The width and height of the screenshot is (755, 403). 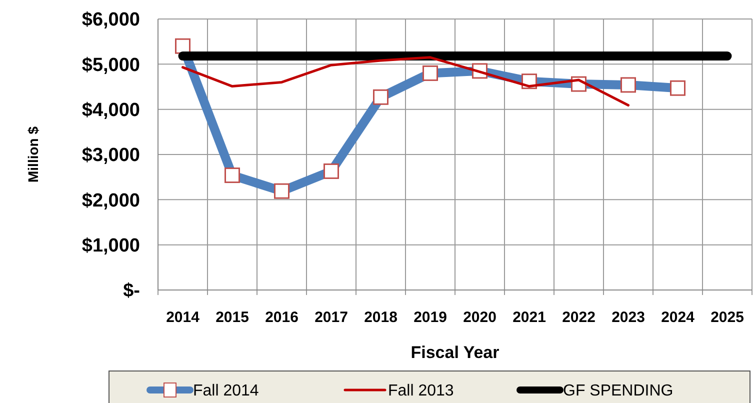 I want to click on x-axis-title: Fiscal Year, so click(x=455, y=352).